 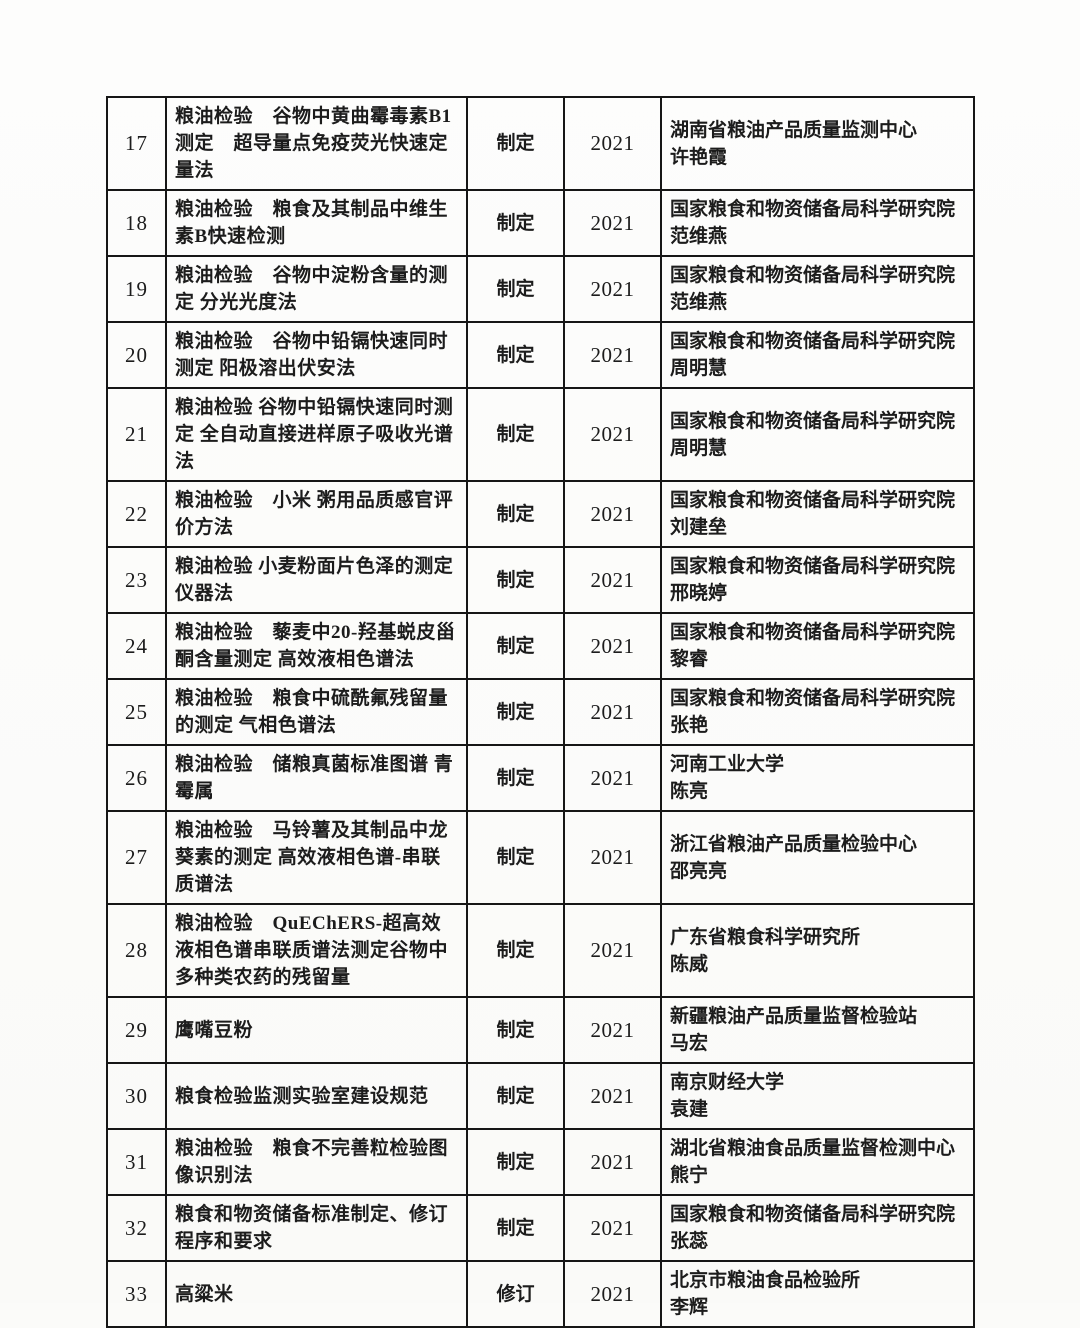 I want to click on drafter-name: 许艳霞, so click(x=699, y=157).